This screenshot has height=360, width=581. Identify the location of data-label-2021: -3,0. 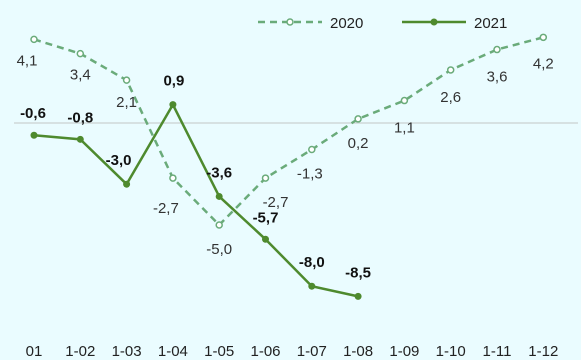
(119, 160).